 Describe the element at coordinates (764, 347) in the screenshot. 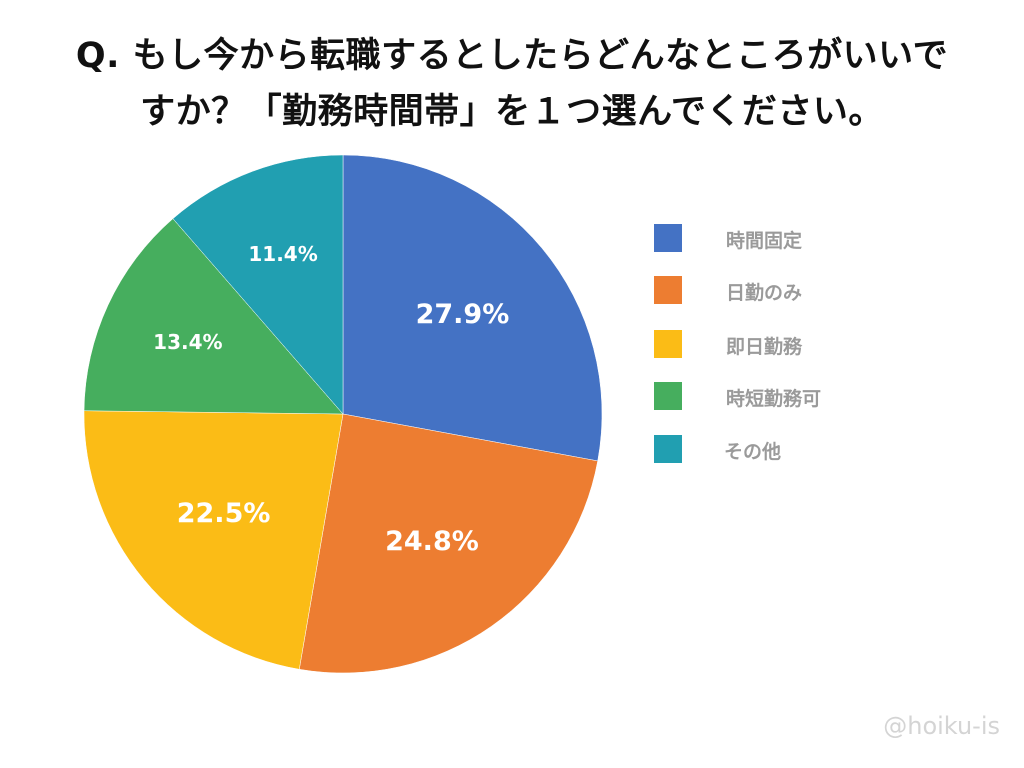

I see `legend-label: 即日勤務` at that location.